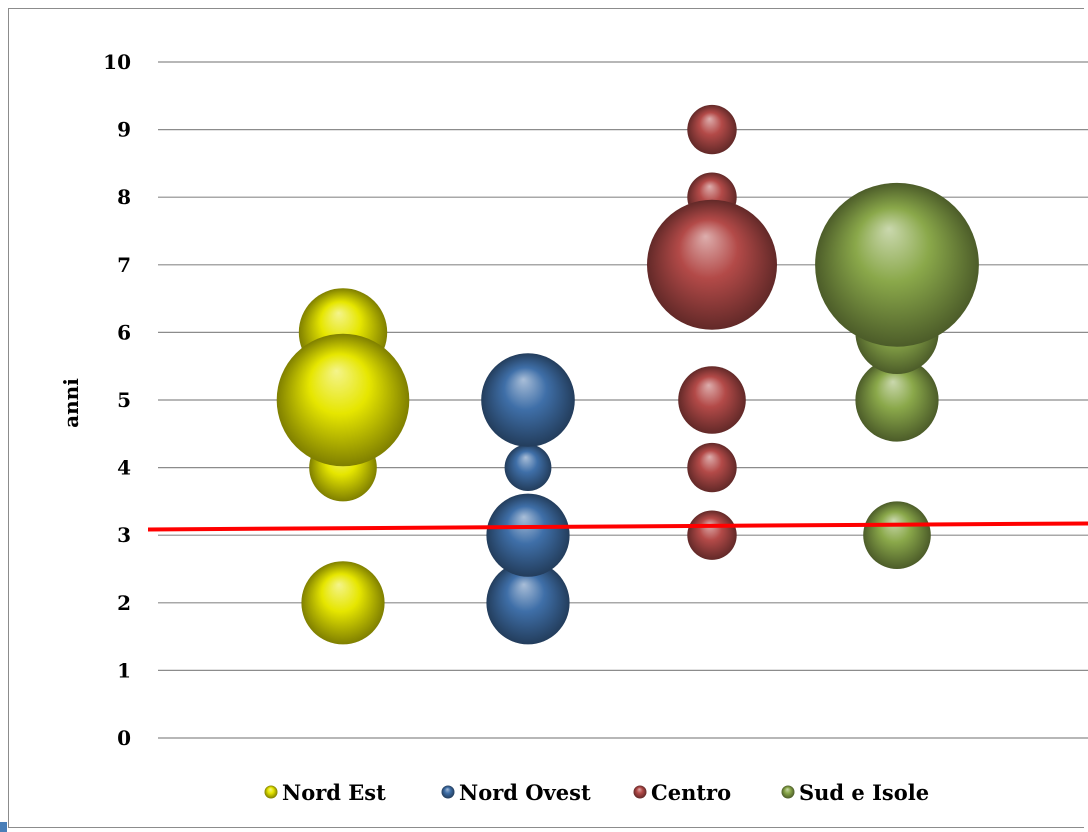 The height and width of the screenshot is (832, 1088). What do you see at coordinates (691, 792) in the screenshot?
I see `legend-label: Centro` at bounding box center [691, 792].